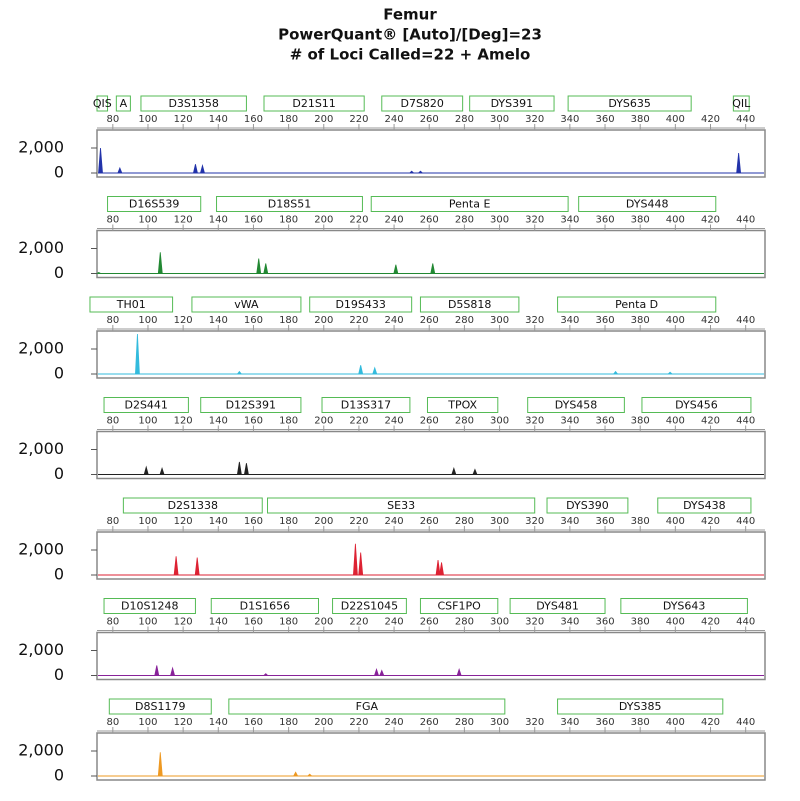 The image size is (800, 801). Describe the element at coordinates (313, 103) in the screenshot. I see `locus-label: D21S11` at that location.